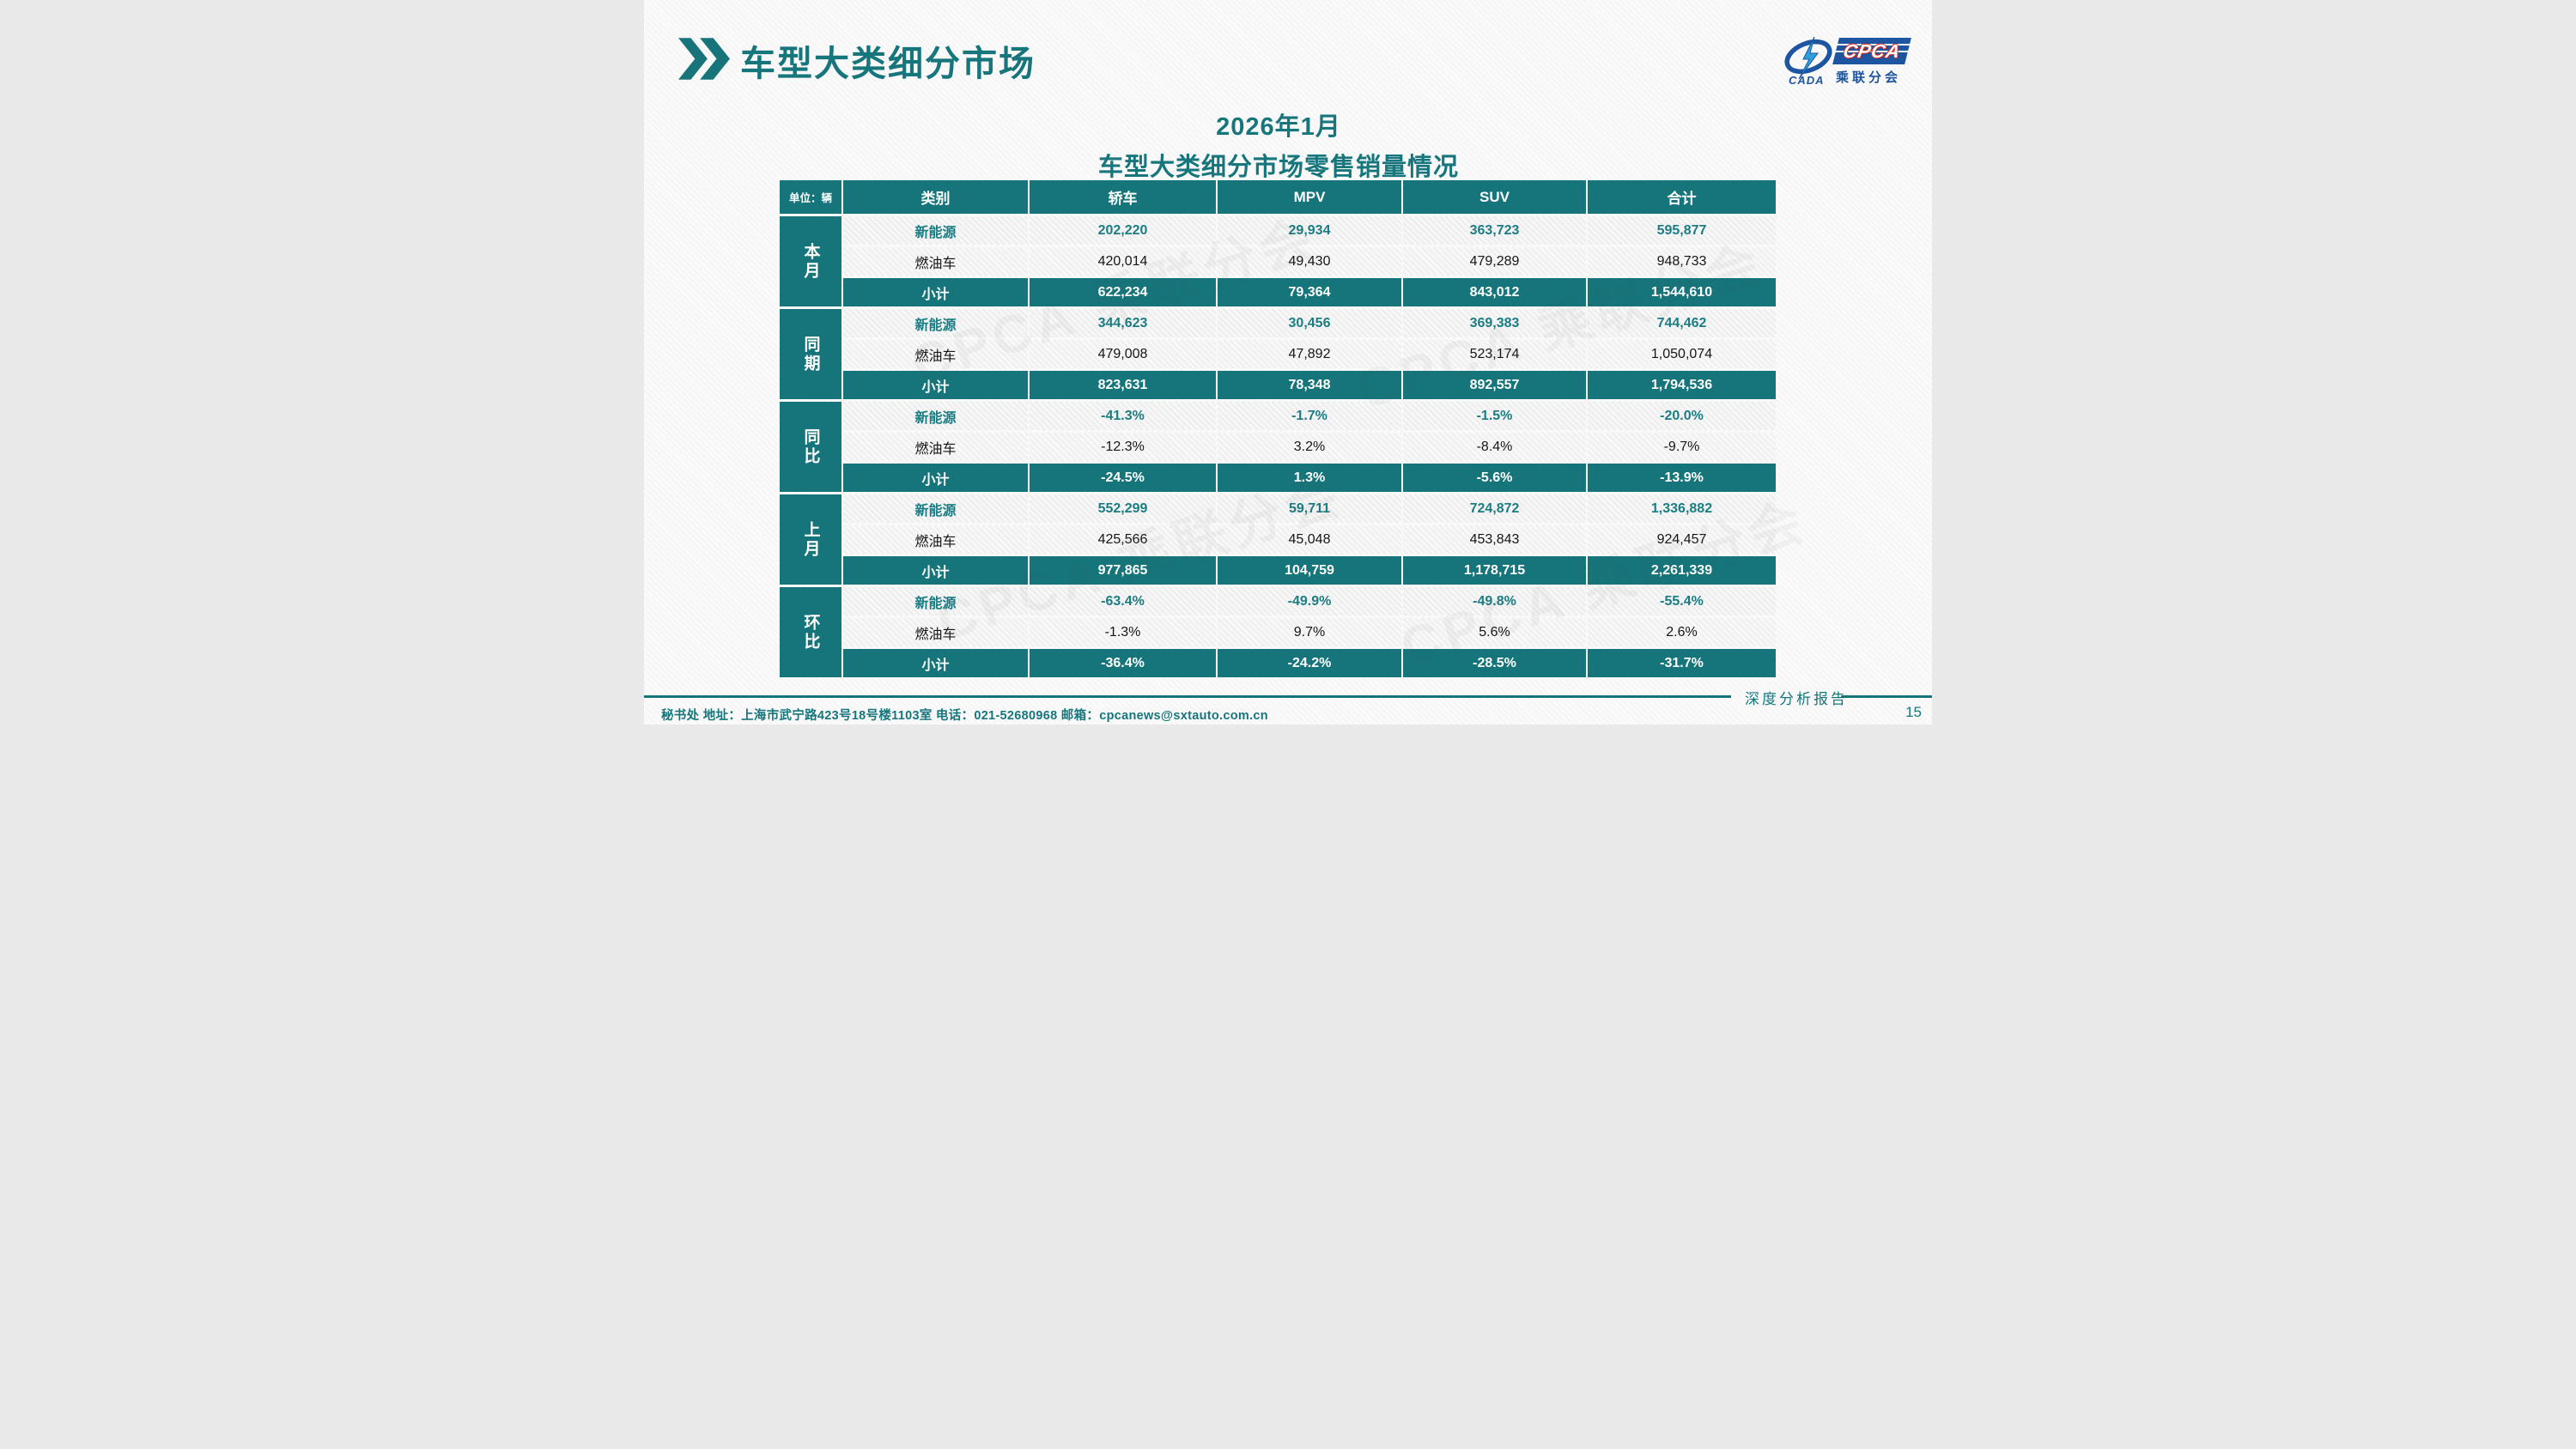  Describe the element at coordinates (810, 632) in the screenshot. I see `group-label-mom: 环比` at that location.